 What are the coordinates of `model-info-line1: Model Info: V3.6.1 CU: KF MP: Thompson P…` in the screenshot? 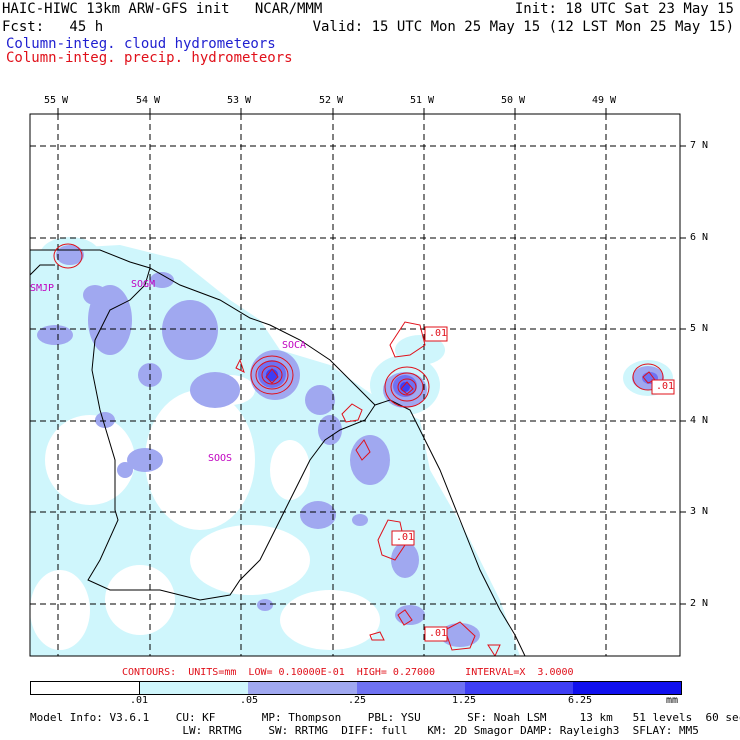 It's located at (385, 717).